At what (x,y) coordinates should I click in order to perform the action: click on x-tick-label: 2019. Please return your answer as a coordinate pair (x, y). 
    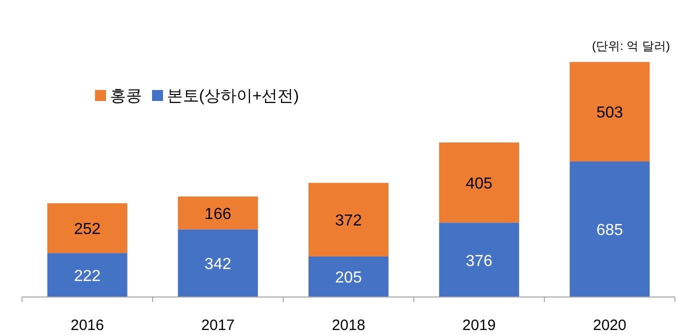
    Looking at the image, I should click on (479, 325).